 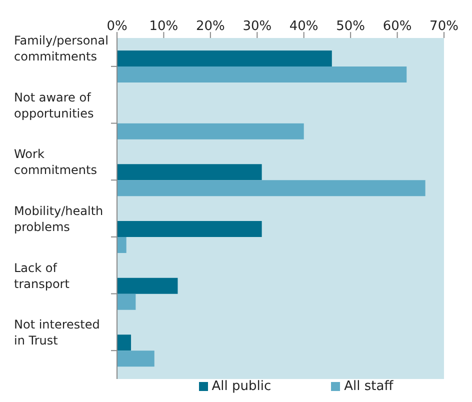 What do you see at coordinates (55, 162) in the screenshot?
I see `y-tick-label: Work commitments` at bounding box center [55, 162].